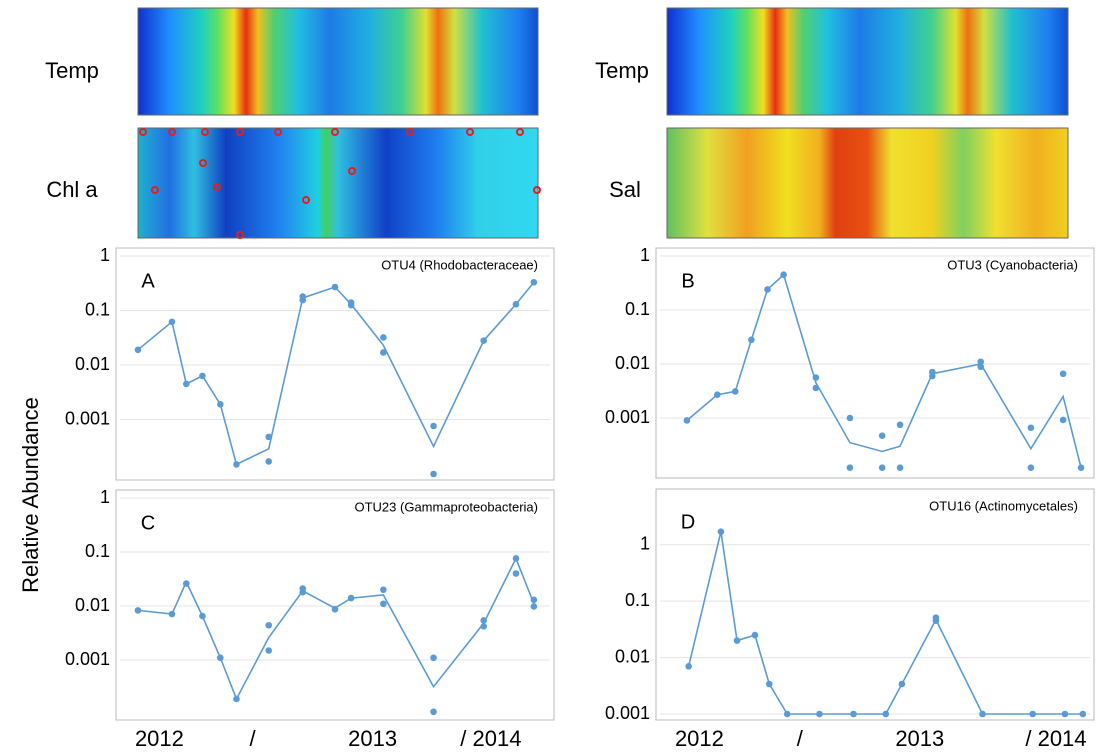 The height and width of the screenshot is (754, 1112). Describe the element at coordinates (148, 523) in the screenshot. I see `panel-letter: C` at that location.